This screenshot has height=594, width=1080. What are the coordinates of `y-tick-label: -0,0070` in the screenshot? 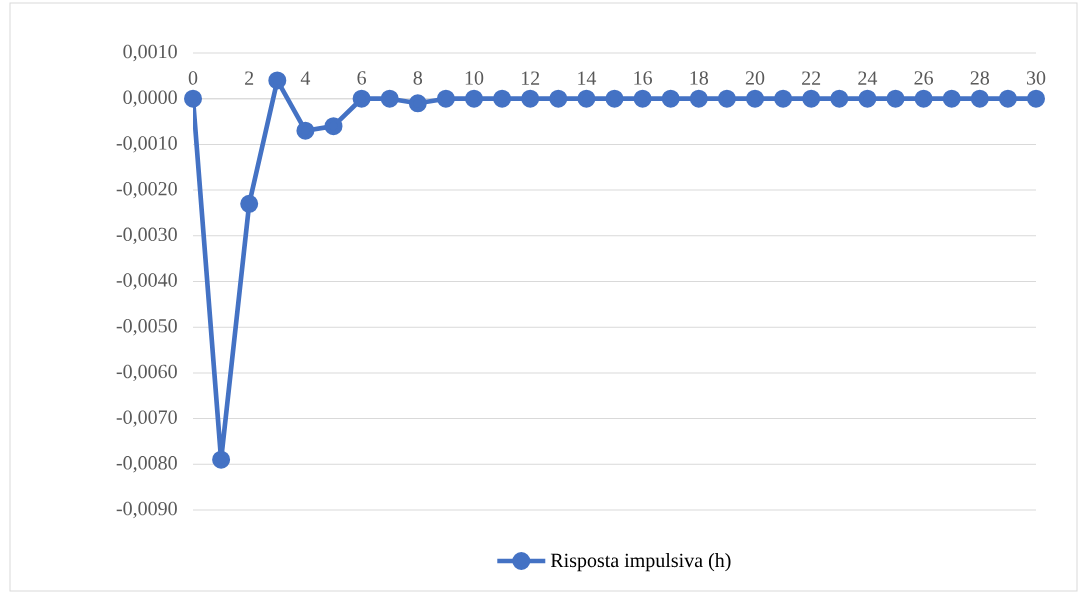 It's located at (146, 418).